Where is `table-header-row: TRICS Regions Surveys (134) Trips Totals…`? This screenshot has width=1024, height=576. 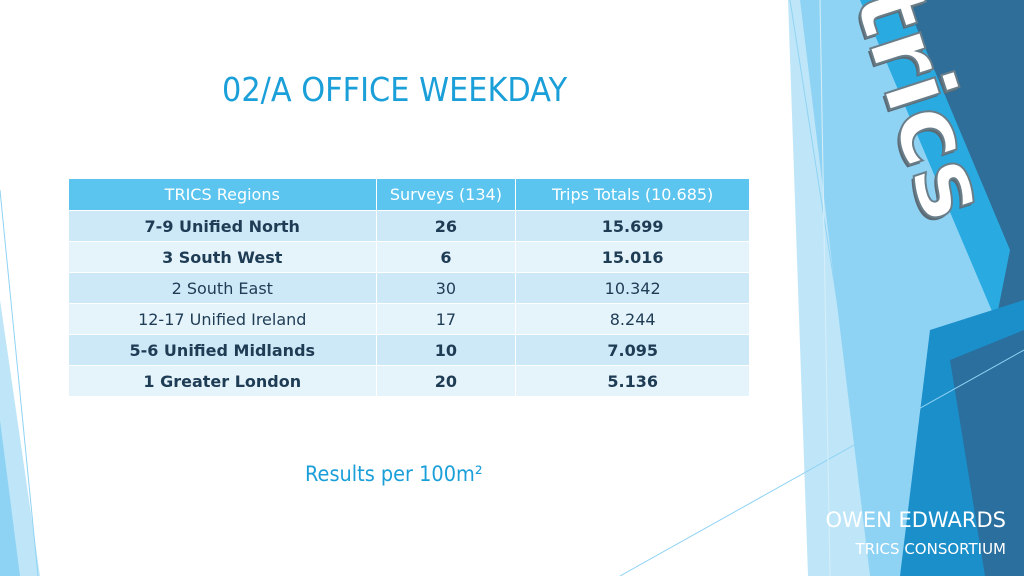 table-header-row: TRICS Regions Surveys (134) Trips Totals… is located at coordinates (409, 194).